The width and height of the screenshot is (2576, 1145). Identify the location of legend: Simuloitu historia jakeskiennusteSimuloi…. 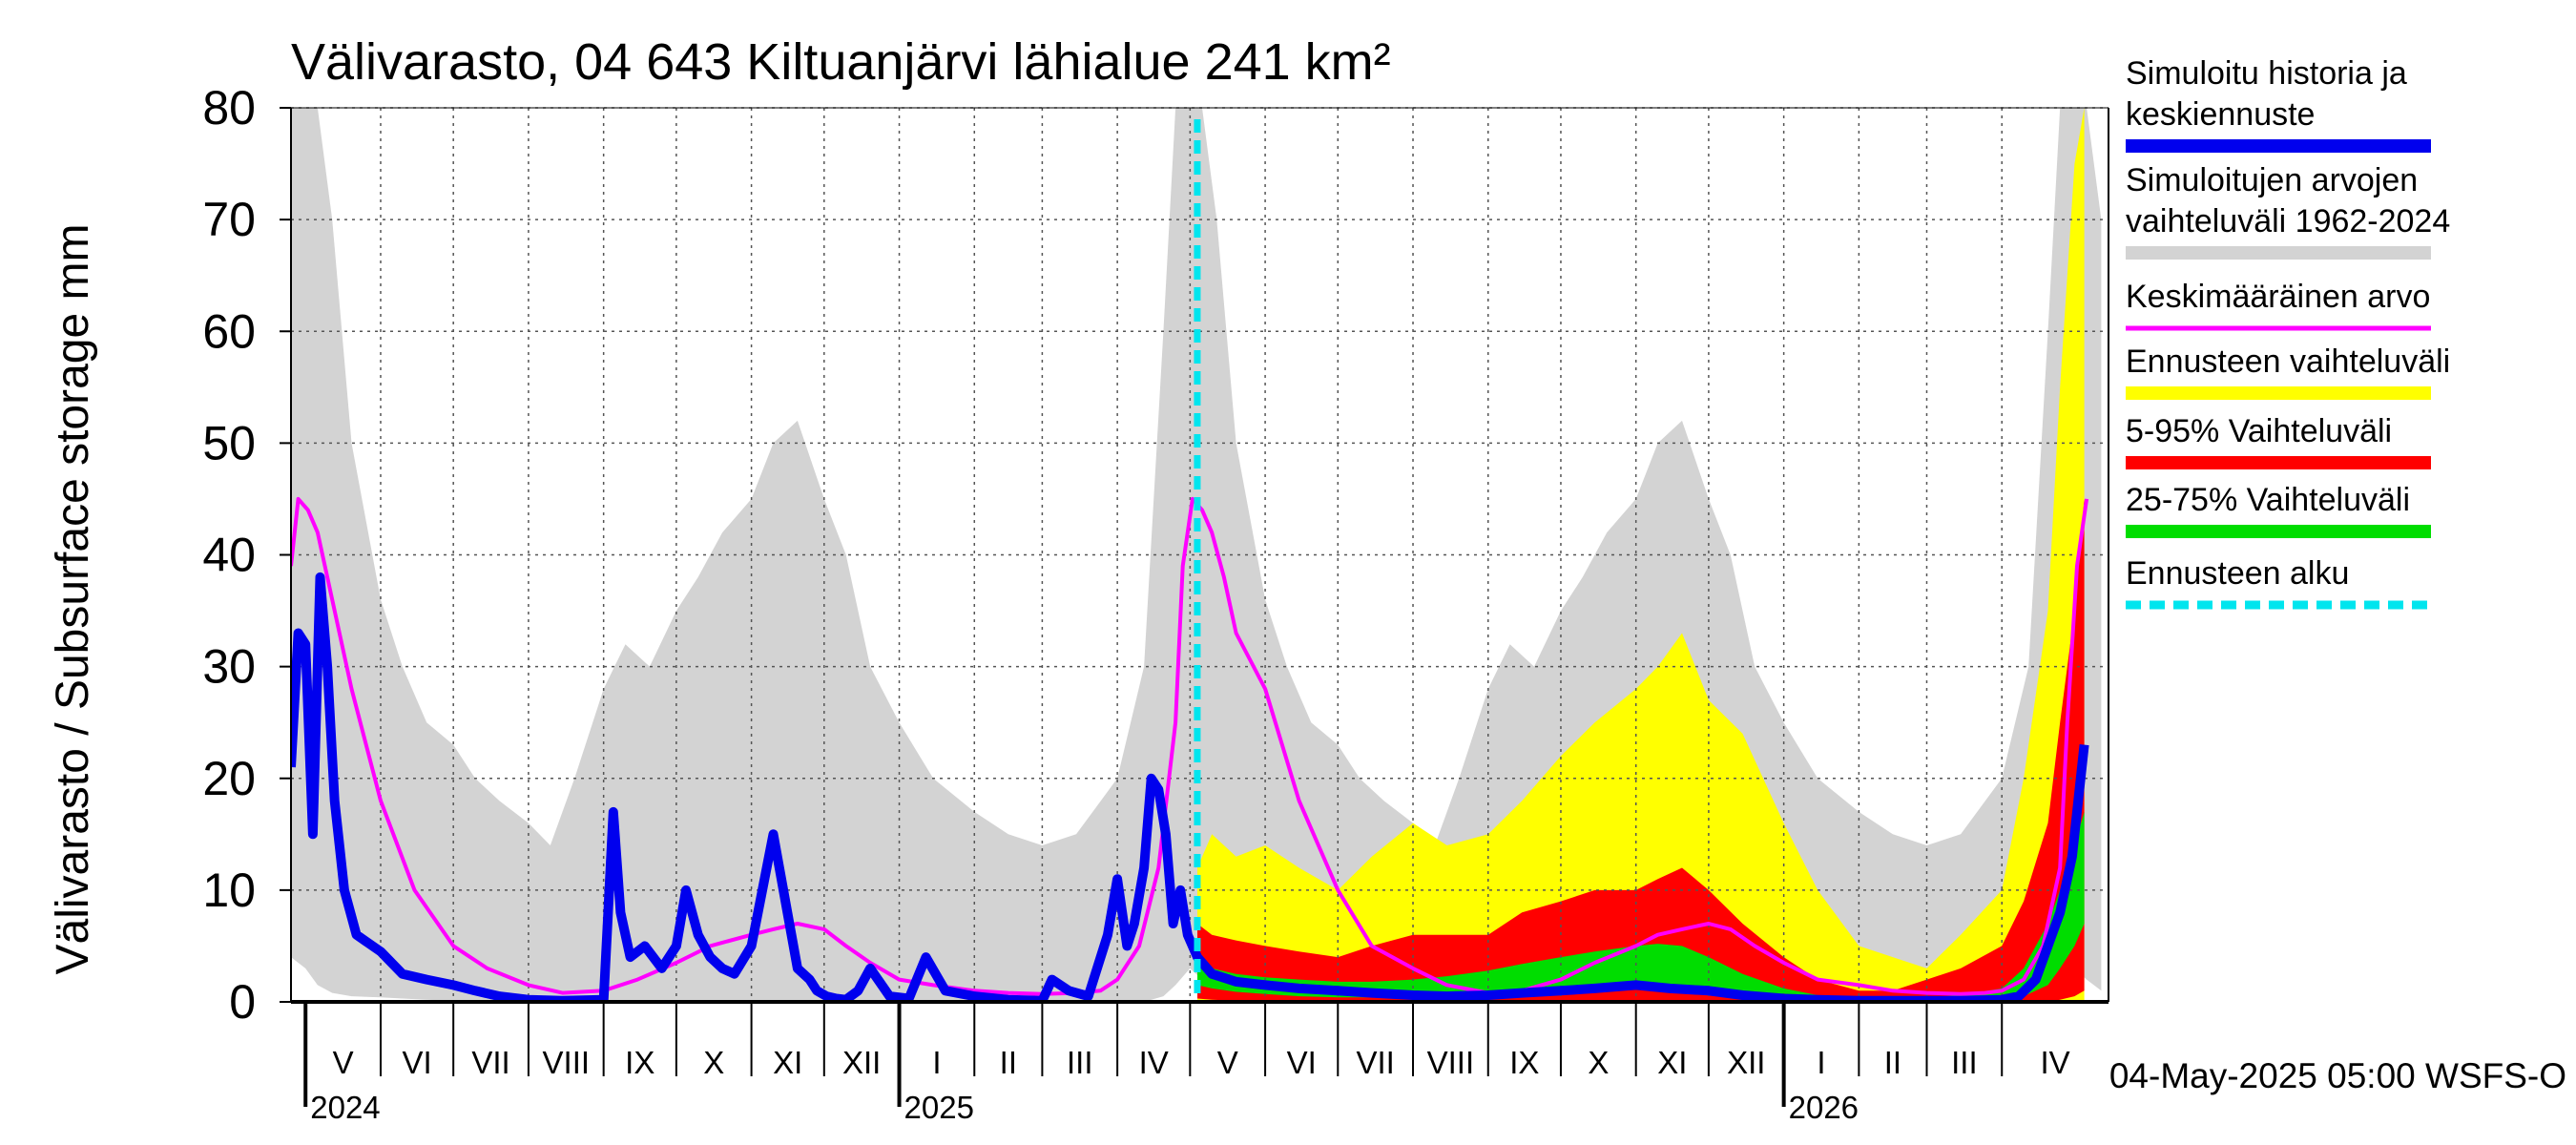
(2288, 332).